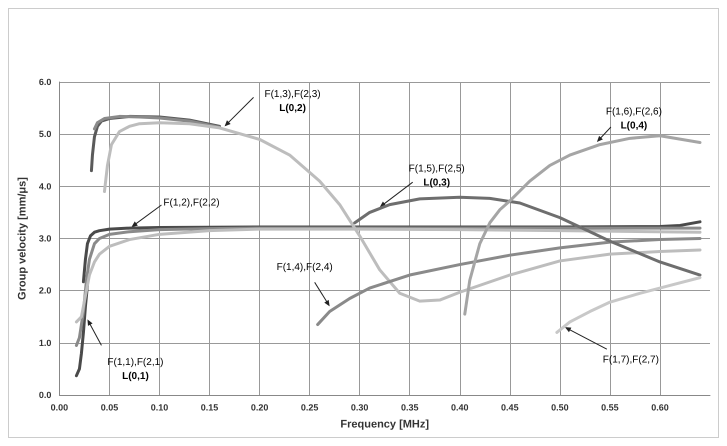 This screenshot has height=446, width=727. What do you see at coordinates (45, 291) in the screenshot?
I see `y-tick-label: 2.0` at bounding box center [45, 291].